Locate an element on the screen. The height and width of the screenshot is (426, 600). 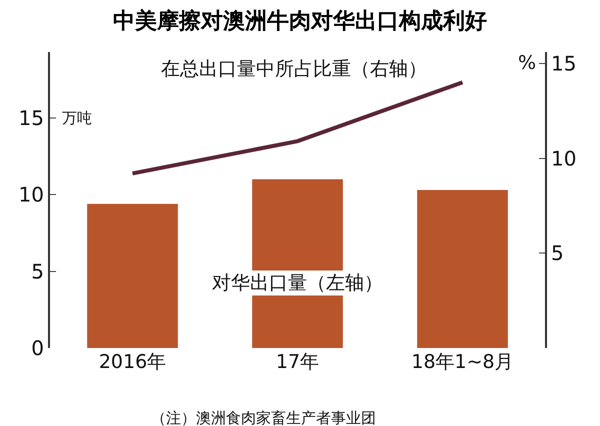
y2-tick-label: 10 is located at coordinates (563, 158).